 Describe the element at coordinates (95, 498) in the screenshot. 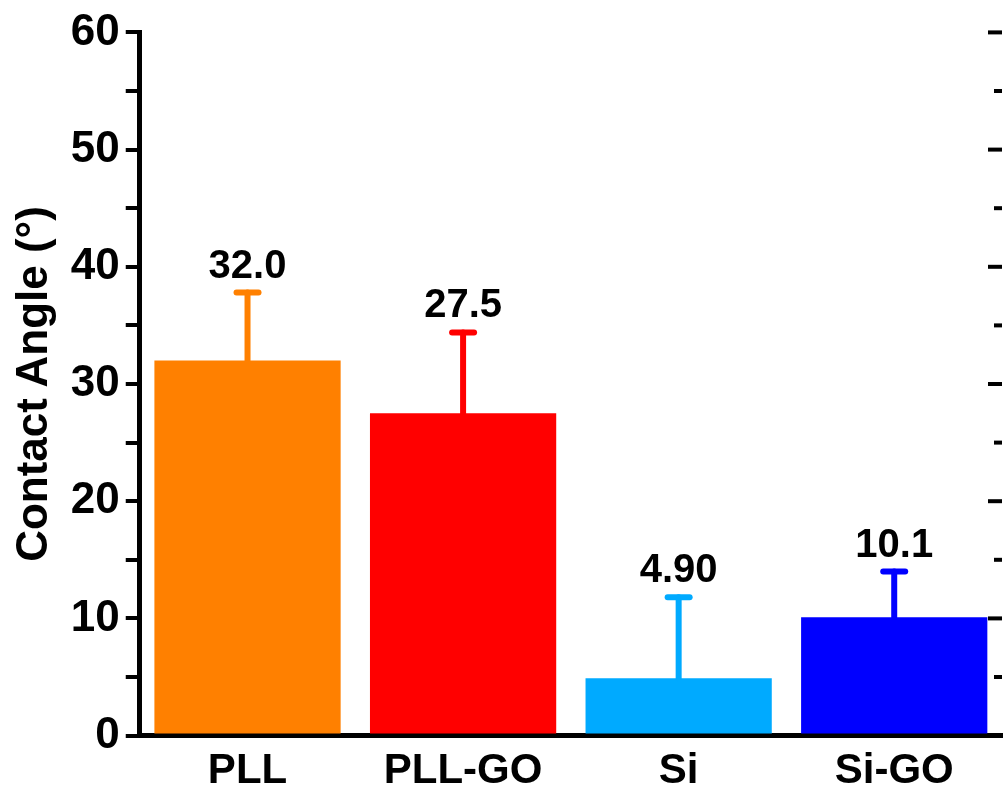

I see `y-tick-label: 20` at that location.